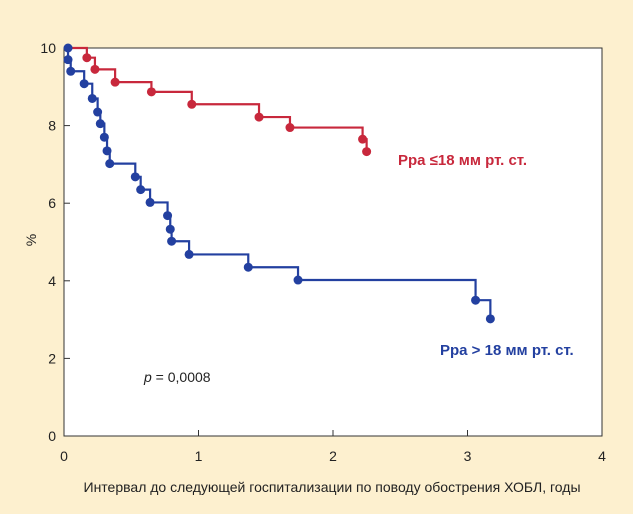  Describe the element at coordinates (177, 377) in the screenshot. I see `p-value-annotation: p = 0,0008` at that location.